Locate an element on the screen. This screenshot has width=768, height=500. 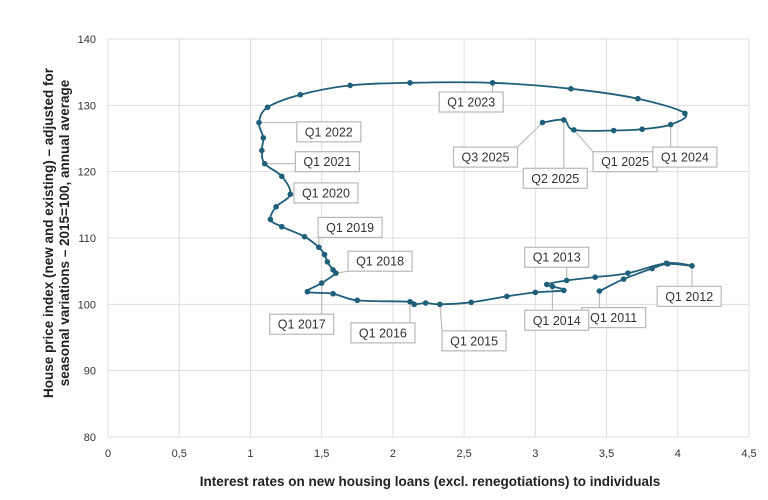
x-tick-label: 1,5 is located at coordinates (321, 454).